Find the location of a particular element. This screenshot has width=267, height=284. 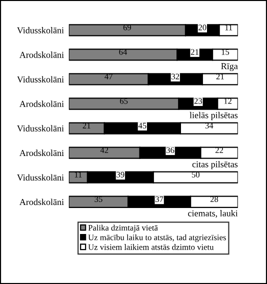

legend-label: Palika dzimtajā vietā is located at coordinates (123, 228).